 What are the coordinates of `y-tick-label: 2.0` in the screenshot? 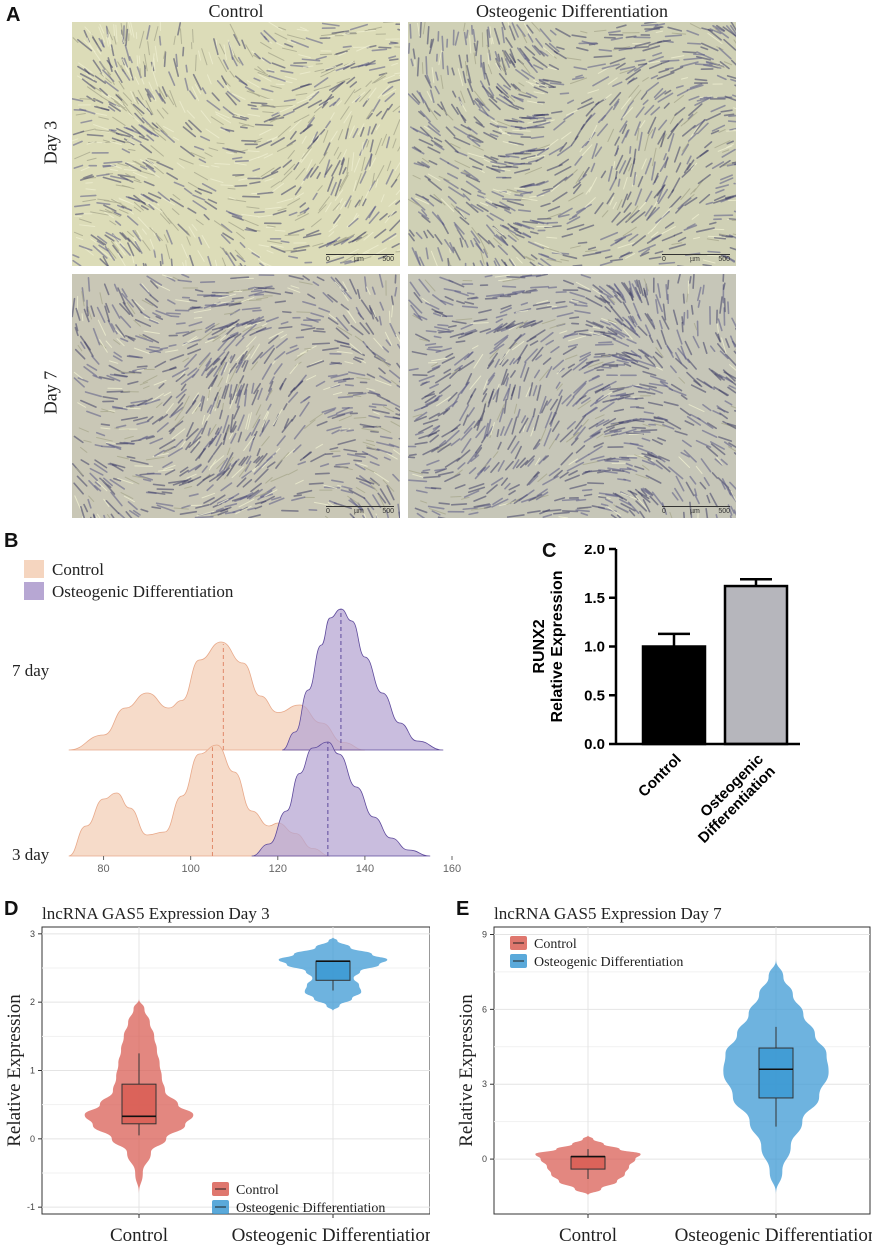 It's located at (594, 551).